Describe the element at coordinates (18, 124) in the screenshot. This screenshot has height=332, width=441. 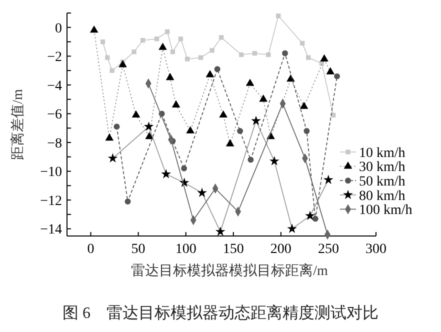
I see `y-axis-title: 距离差值/m` at that location.